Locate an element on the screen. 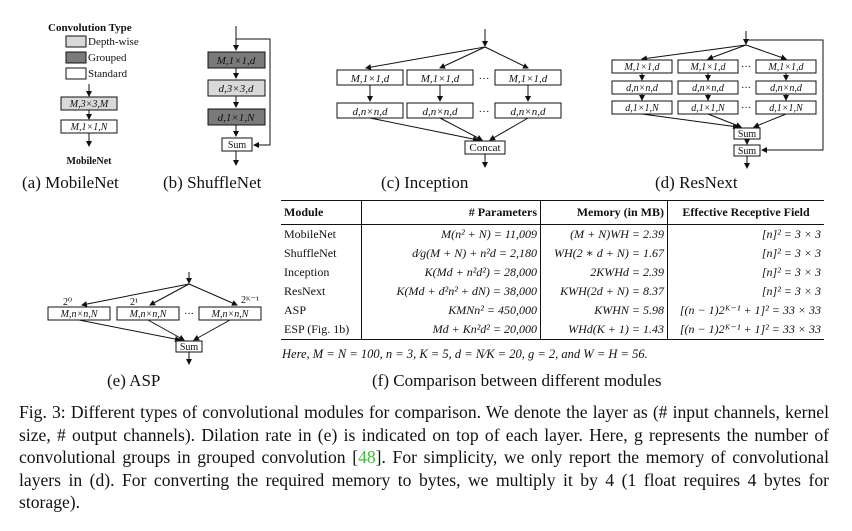 The width and height of the screenshot is (852, 531). inception-top-2: M,1×1,d is located at coordinates (440, 79).